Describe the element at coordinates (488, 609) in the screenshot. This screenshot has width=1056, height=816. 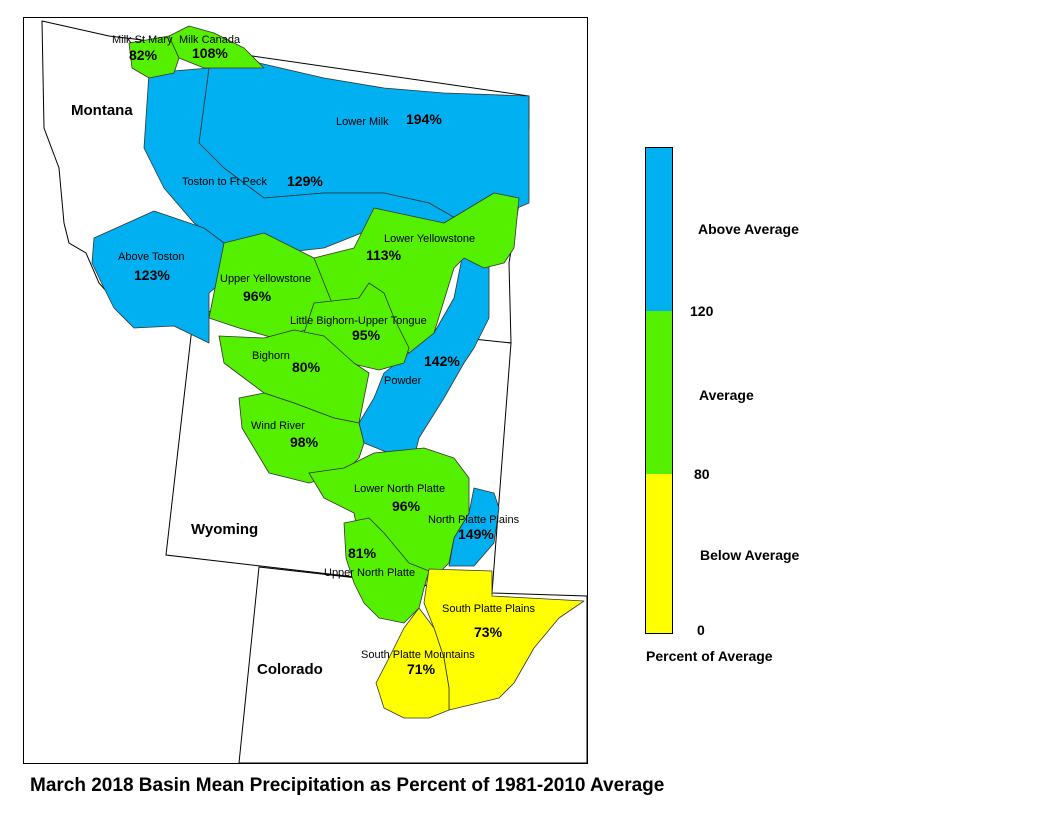
I see `label-south-platte-plains-name: South Platte Plains` at that location.